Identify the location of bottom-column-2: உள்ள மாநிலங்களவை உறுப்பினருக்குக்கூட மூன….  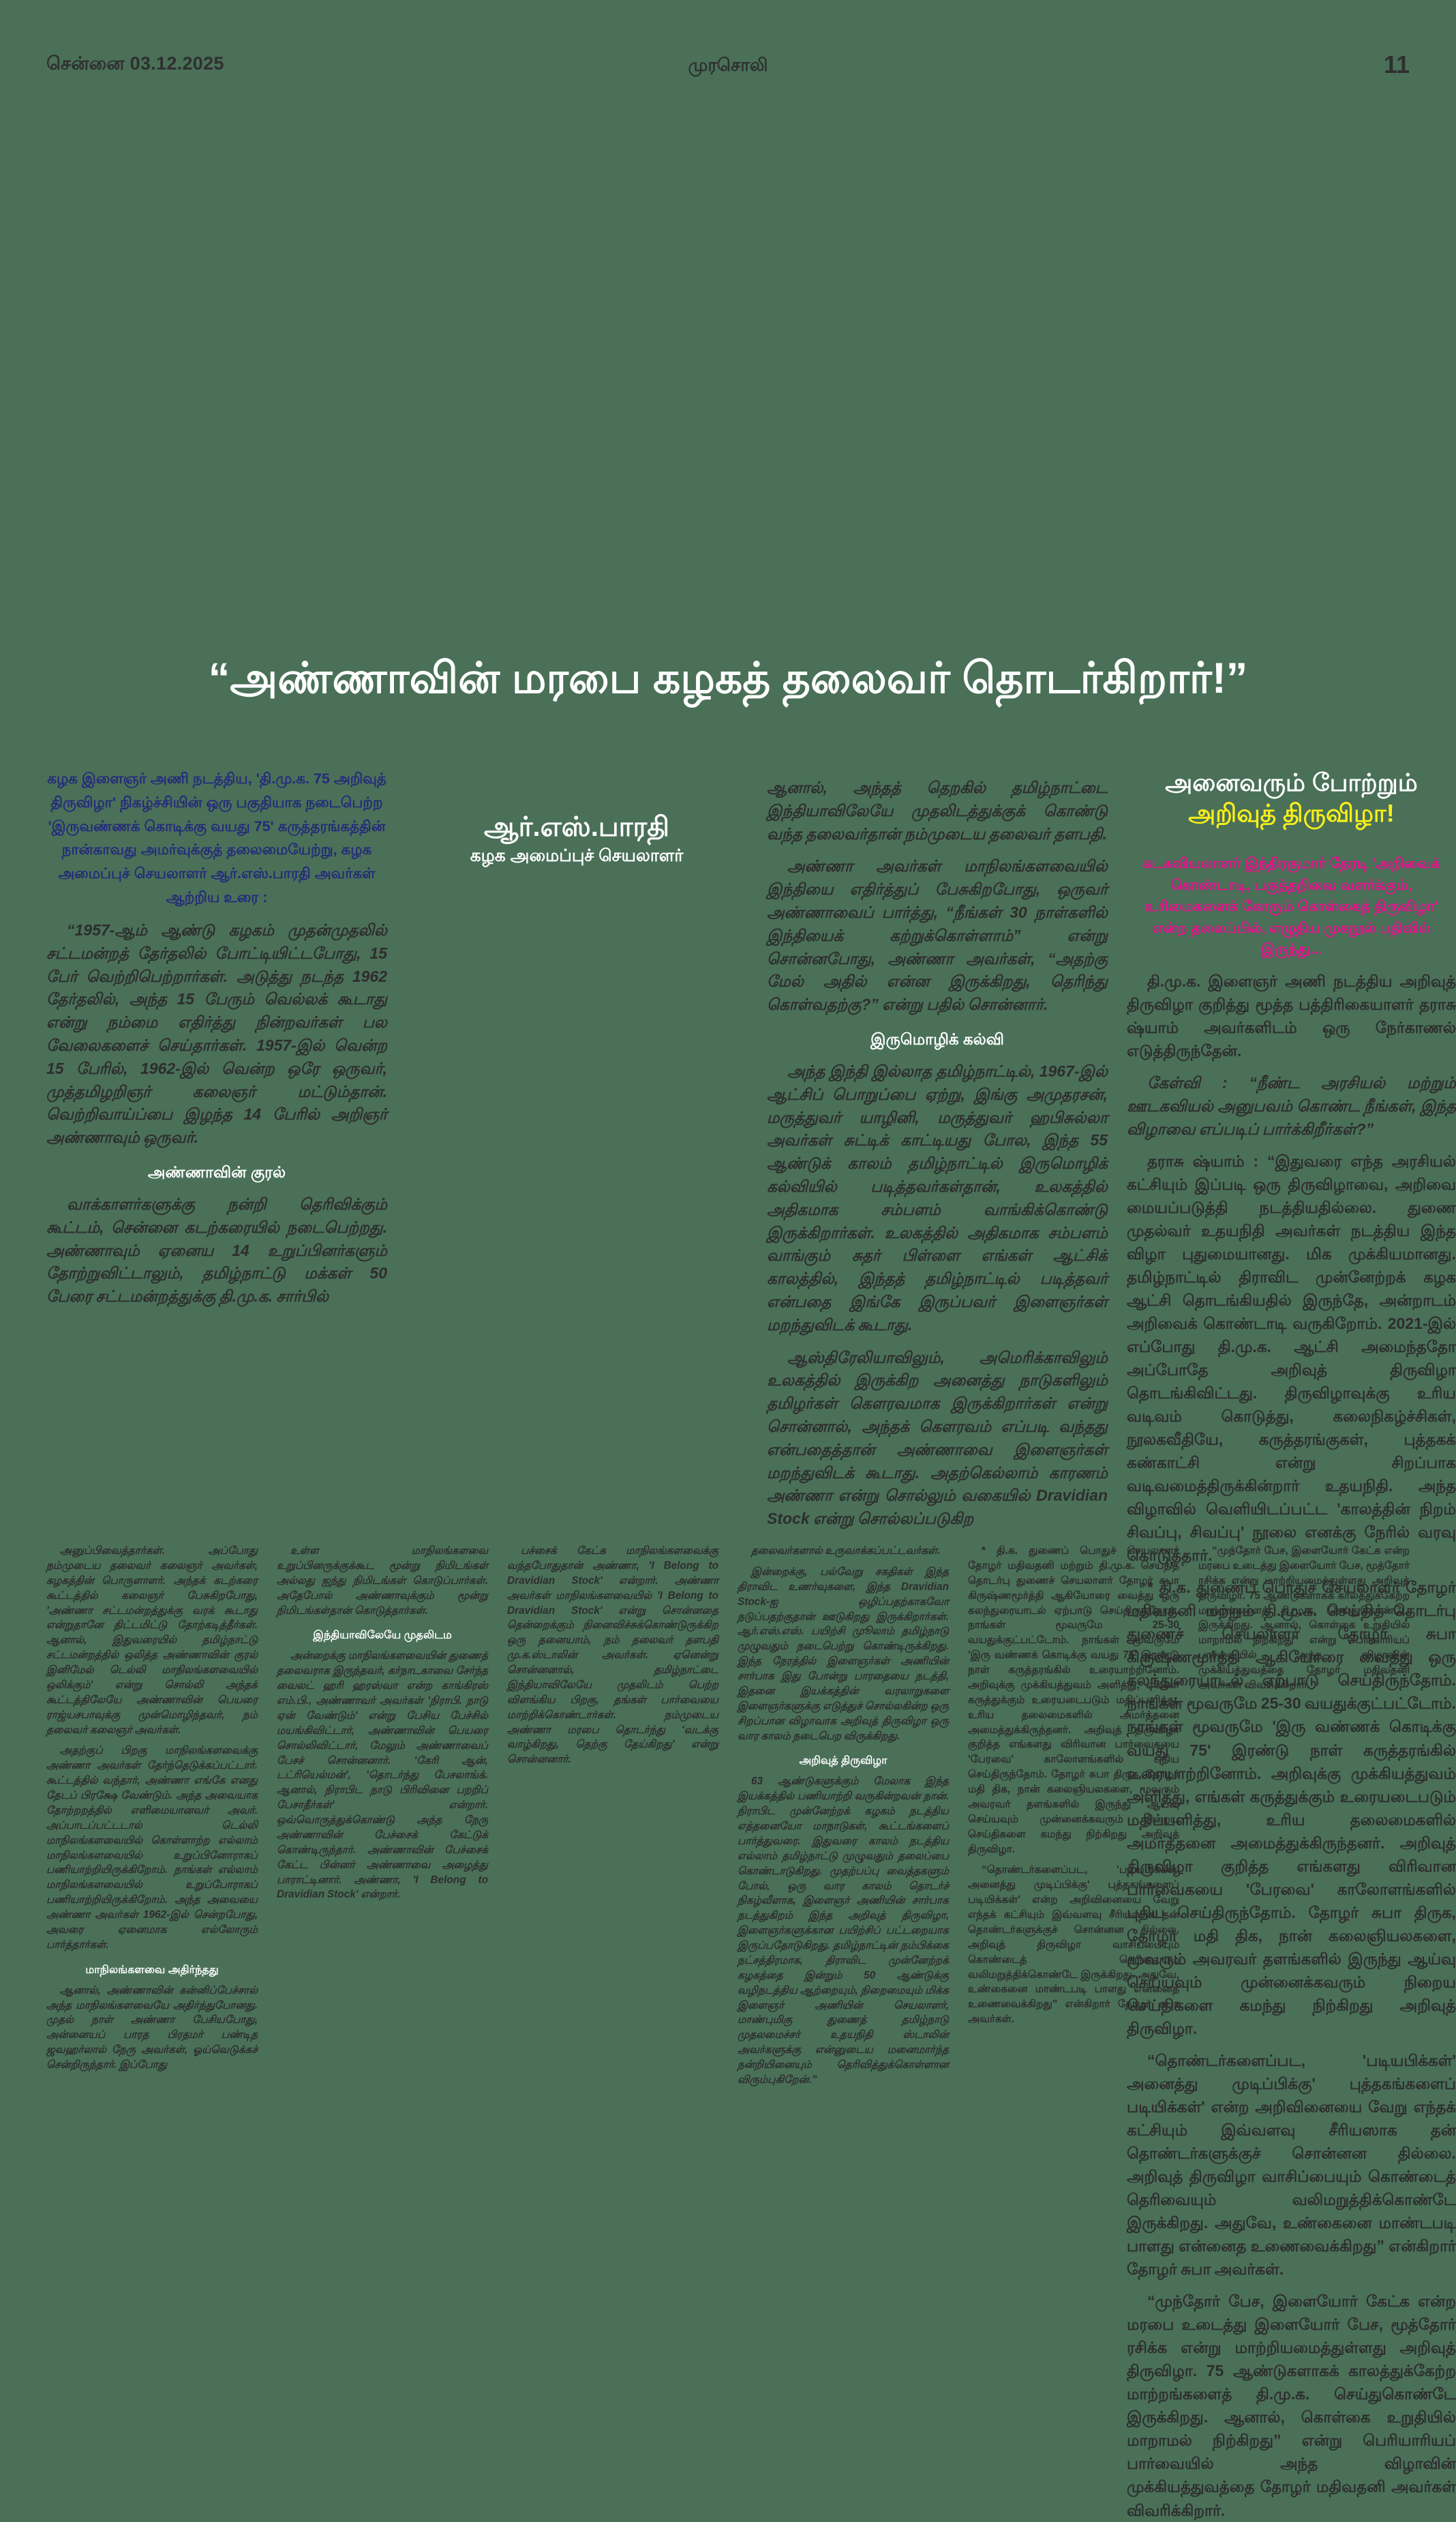
(382, 1719).